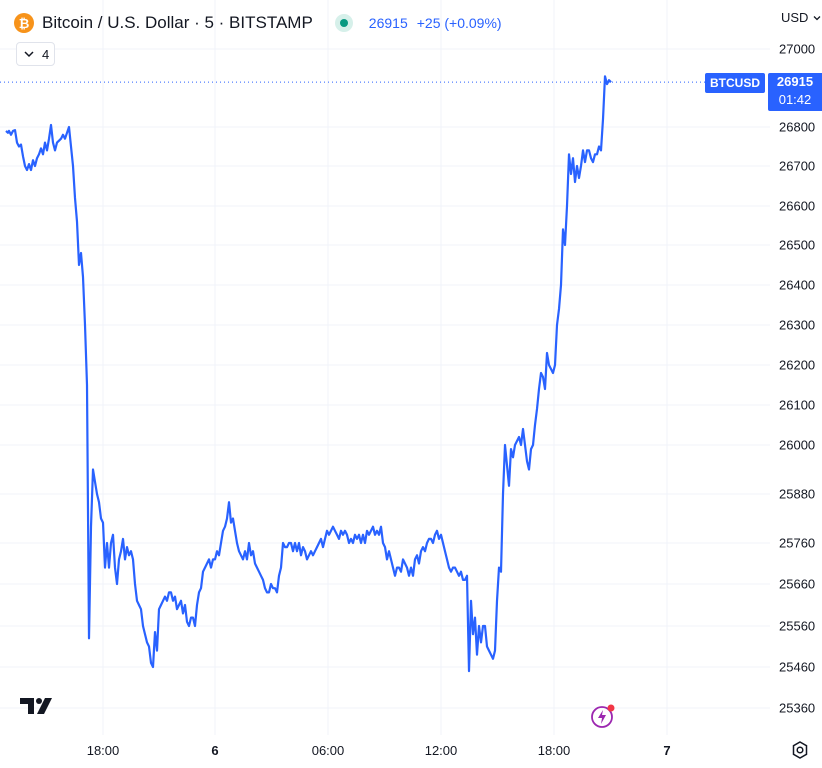  I want to click on price-tick-label: 25560, so click(797, 626).